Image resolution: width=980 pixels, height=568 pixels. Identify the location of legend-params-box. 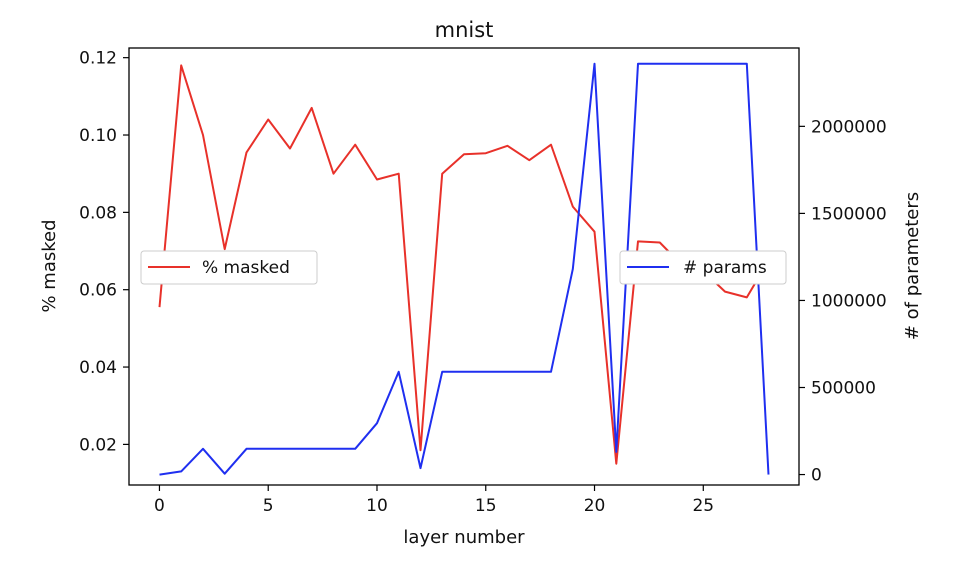
(703, 267).